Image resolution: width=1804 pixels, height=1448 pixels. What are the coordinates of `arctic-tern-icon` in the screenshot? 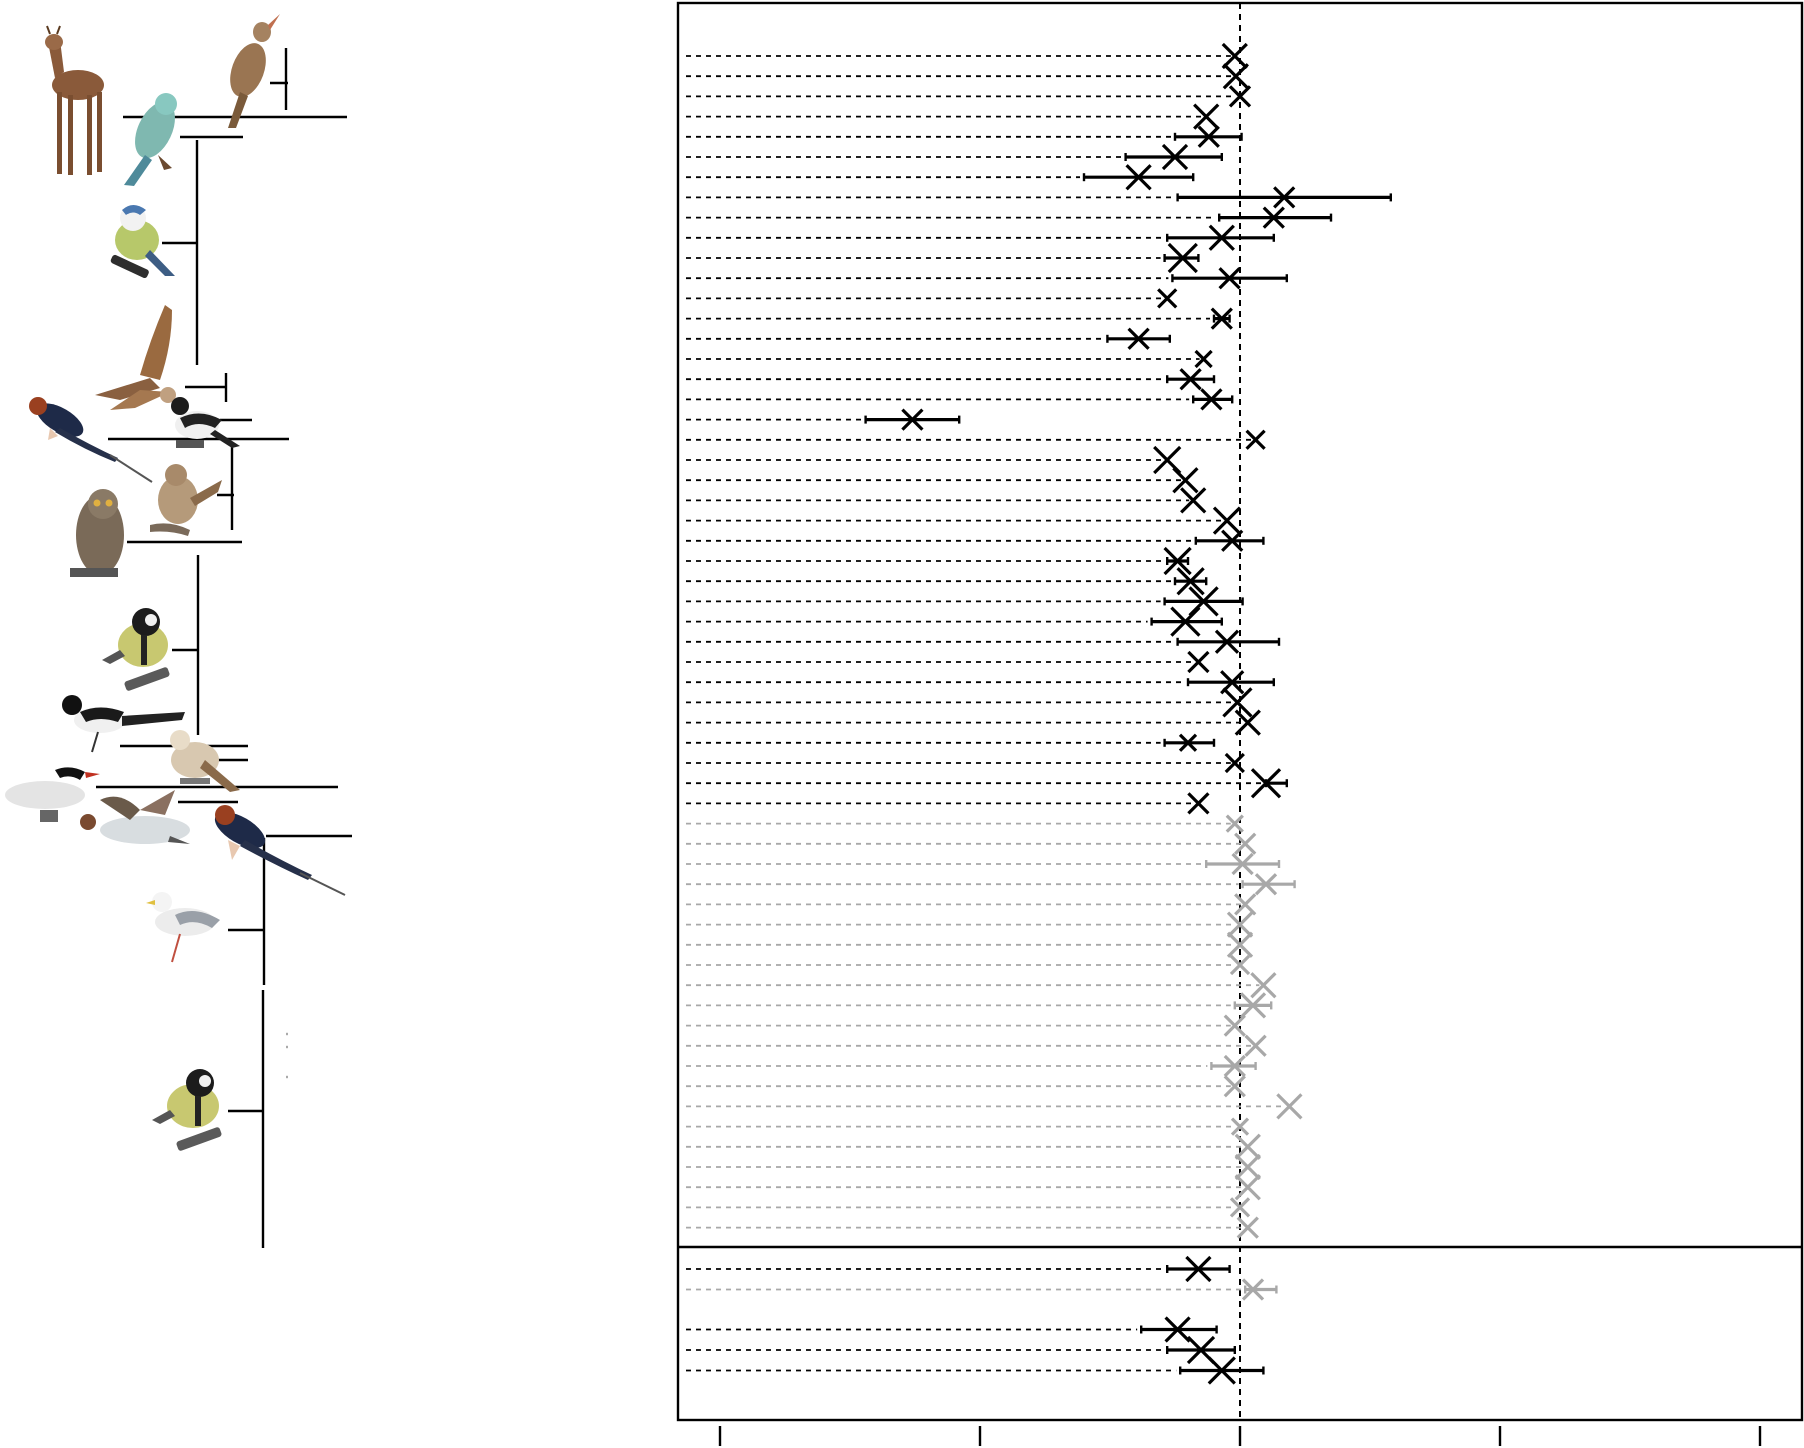 It's located at (52, 794).